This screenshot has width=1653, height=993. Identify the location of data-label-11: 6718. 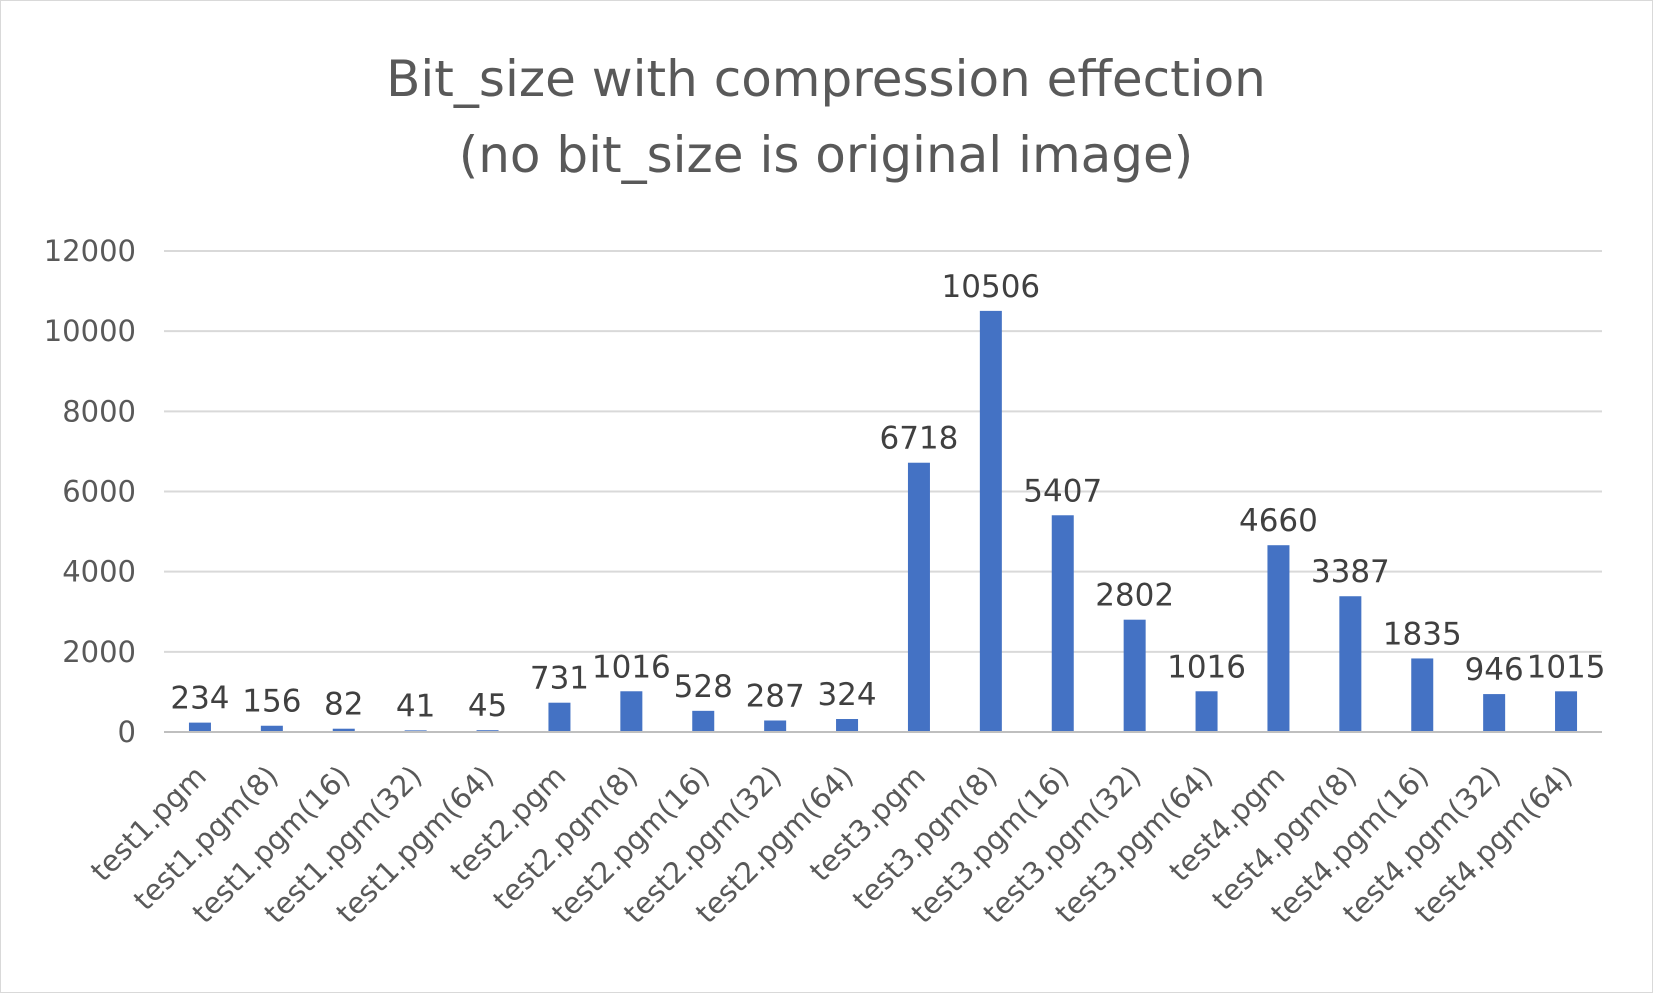
(918, 439).